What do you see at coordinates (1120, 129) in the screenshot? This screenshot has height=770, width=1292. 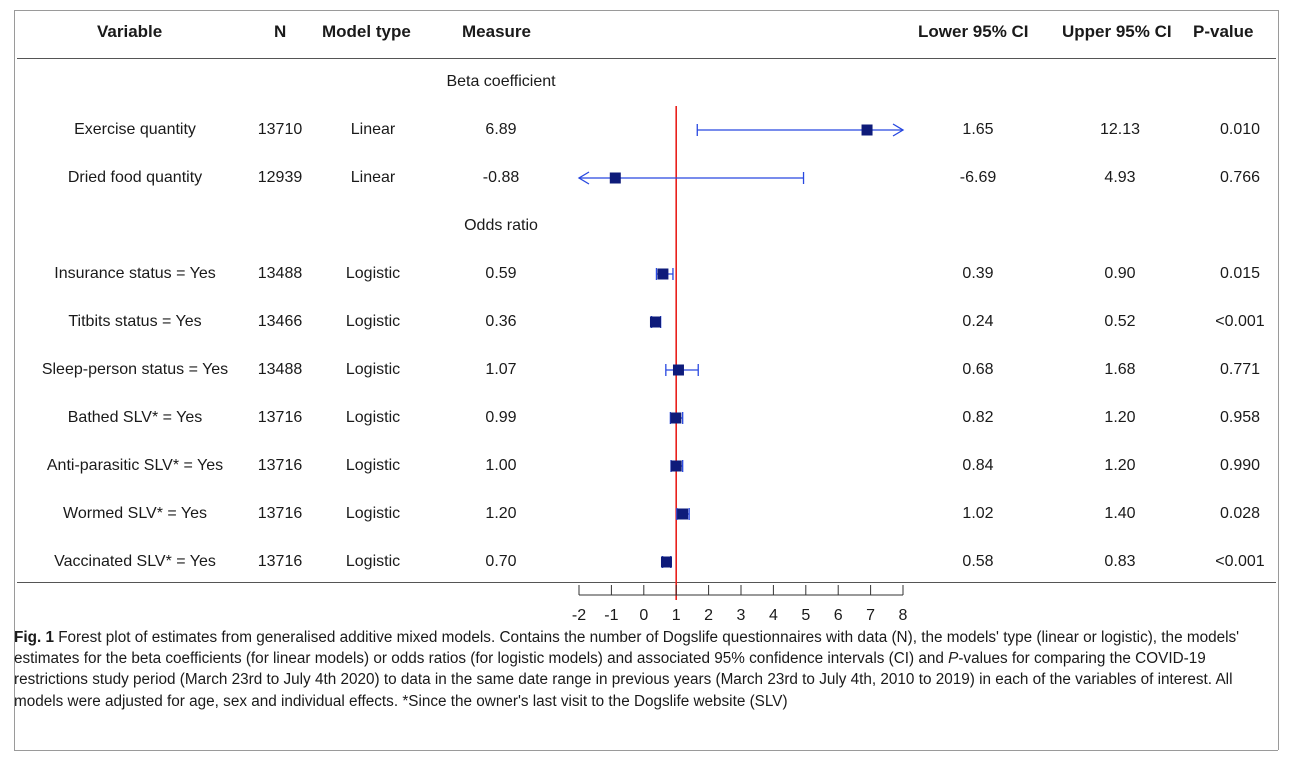 I see `row-upper-ci: 12.13` at bounding box center [1120, 129].